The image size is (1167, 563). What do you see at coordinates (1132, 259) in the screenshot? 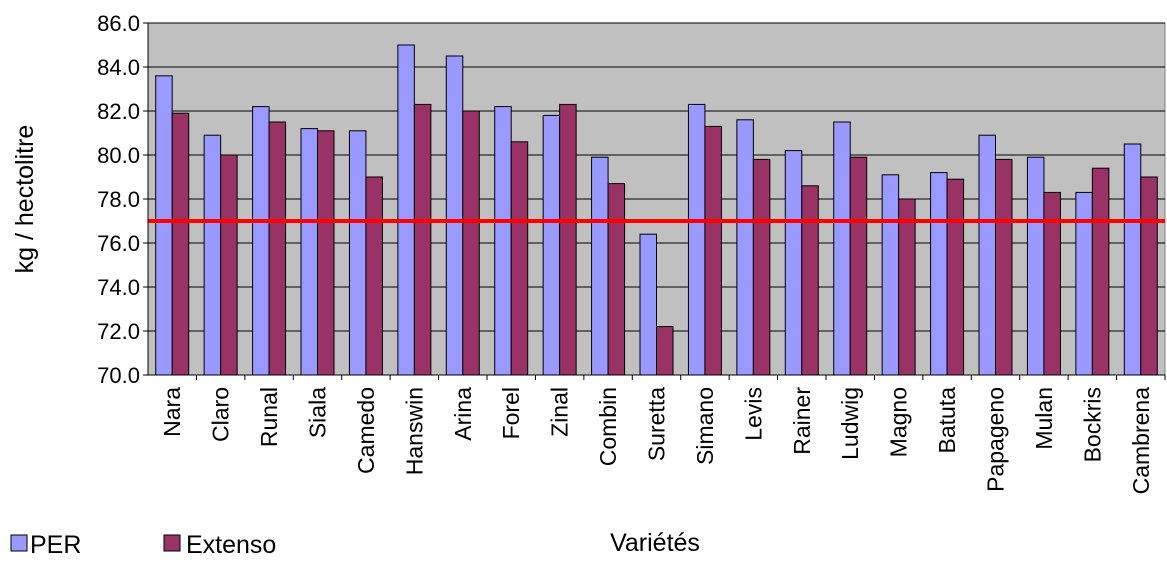
I see `bar-per-cambrena` at bounding box center [1132, 259].